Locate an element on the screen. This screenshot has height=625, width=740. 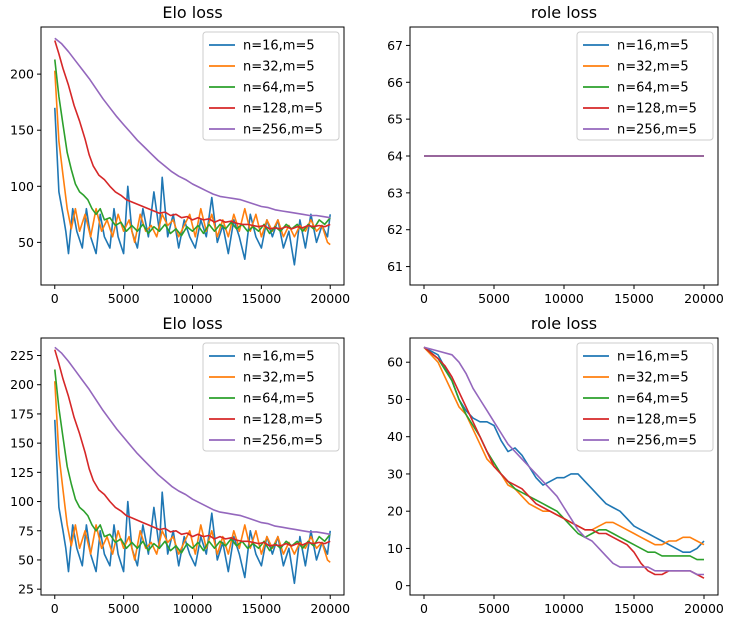
y-tick-label: 60 is located at coordinates (395, 362).